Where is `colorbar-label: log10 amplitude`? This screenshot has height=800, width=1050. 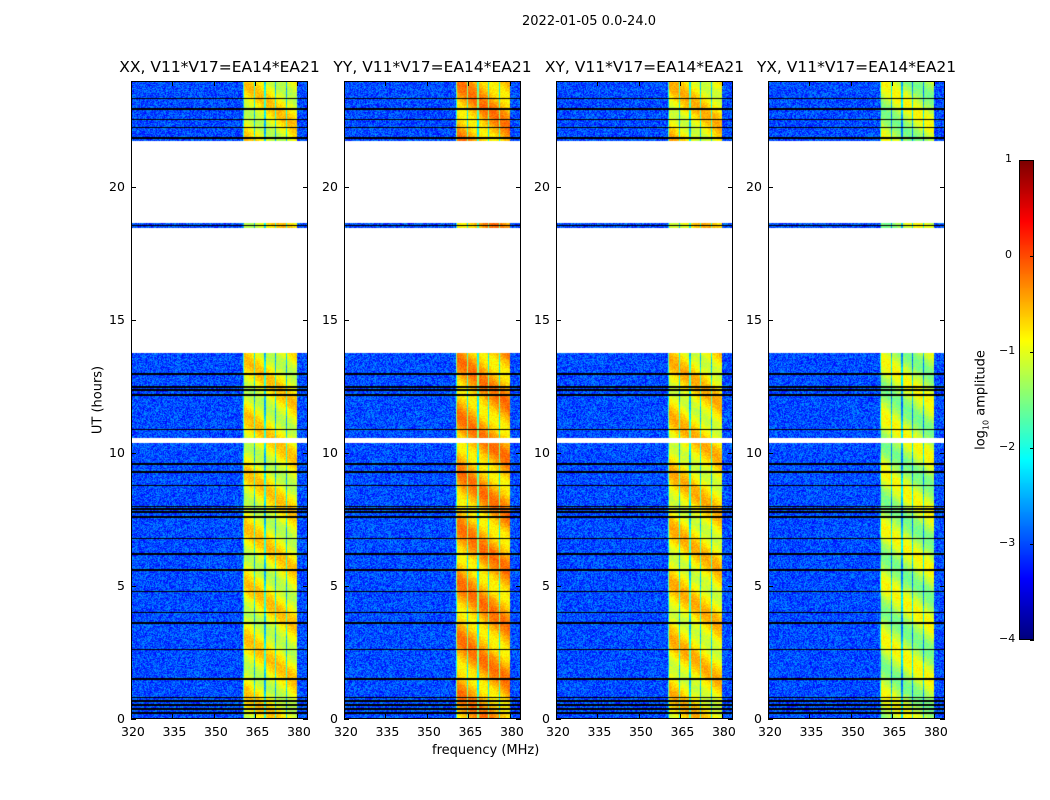 colorbar-label: log10 amplitude is located at coordinates (982, 400).